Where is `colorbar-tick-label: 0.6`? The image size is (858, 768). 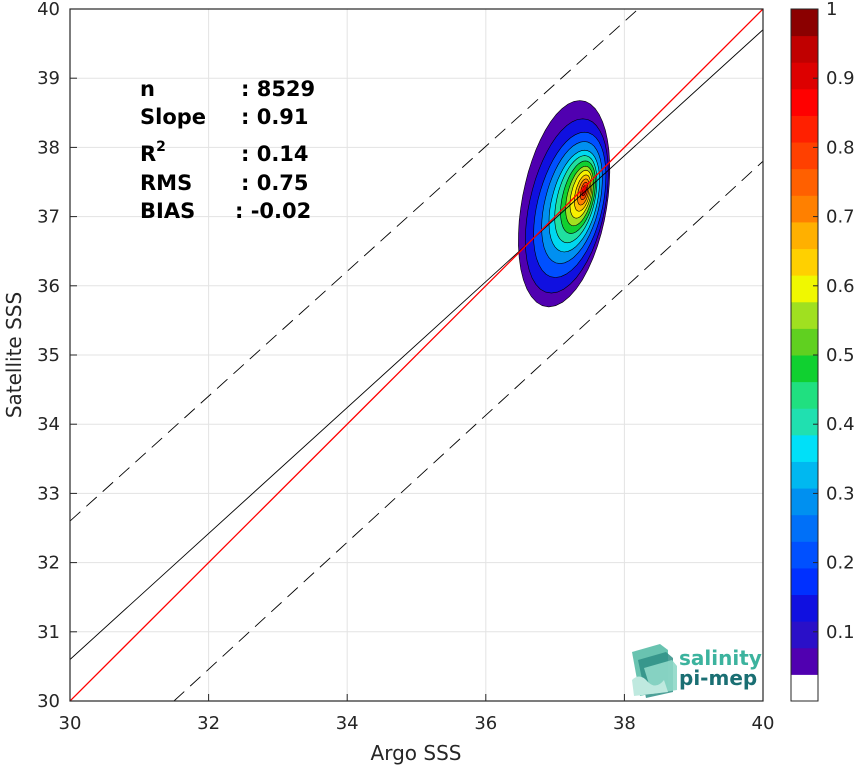 colorbar-tick-label: 0.6 is located at coordinates (840, 286).